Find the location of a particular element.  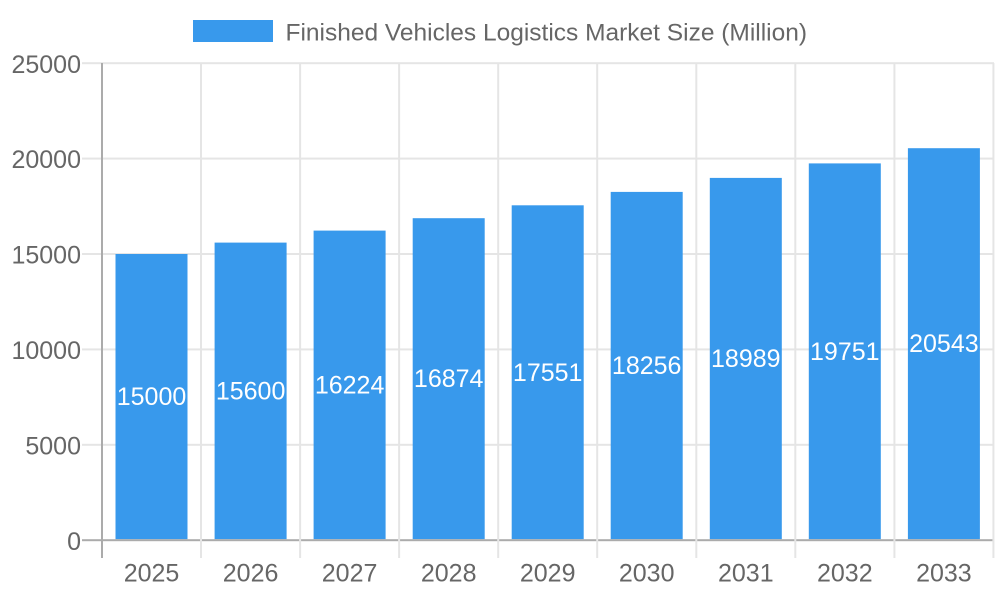

svg-text: 2030 is located at coordinates (647, 574).